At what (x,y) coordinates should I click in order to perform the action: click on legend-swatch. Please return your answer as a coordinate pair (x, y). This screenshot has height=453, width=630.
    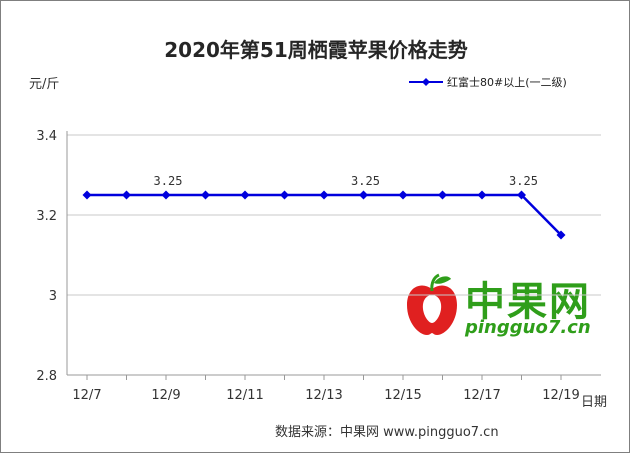
    Looking at the image, I should click on (426, 82).